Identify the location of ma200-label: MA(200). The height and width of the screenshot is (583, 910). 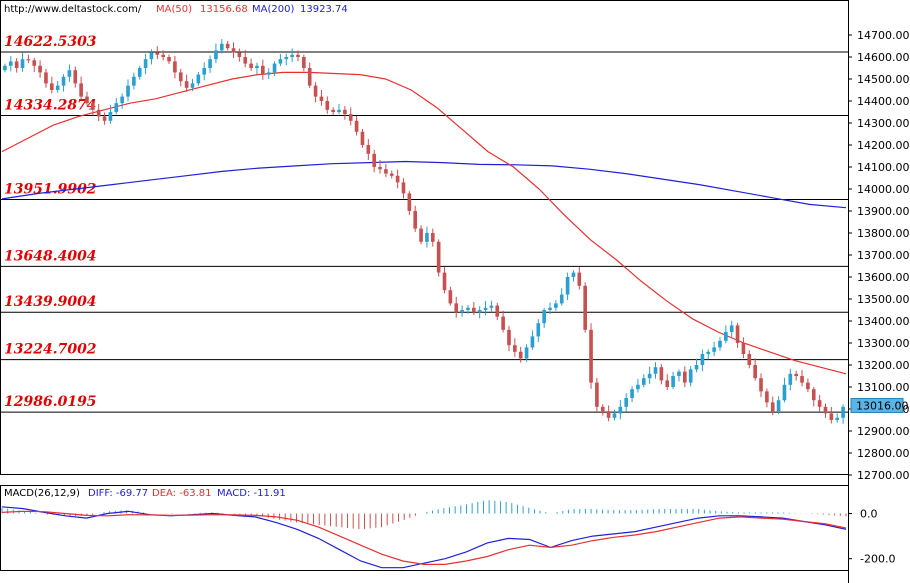
(273, 9).